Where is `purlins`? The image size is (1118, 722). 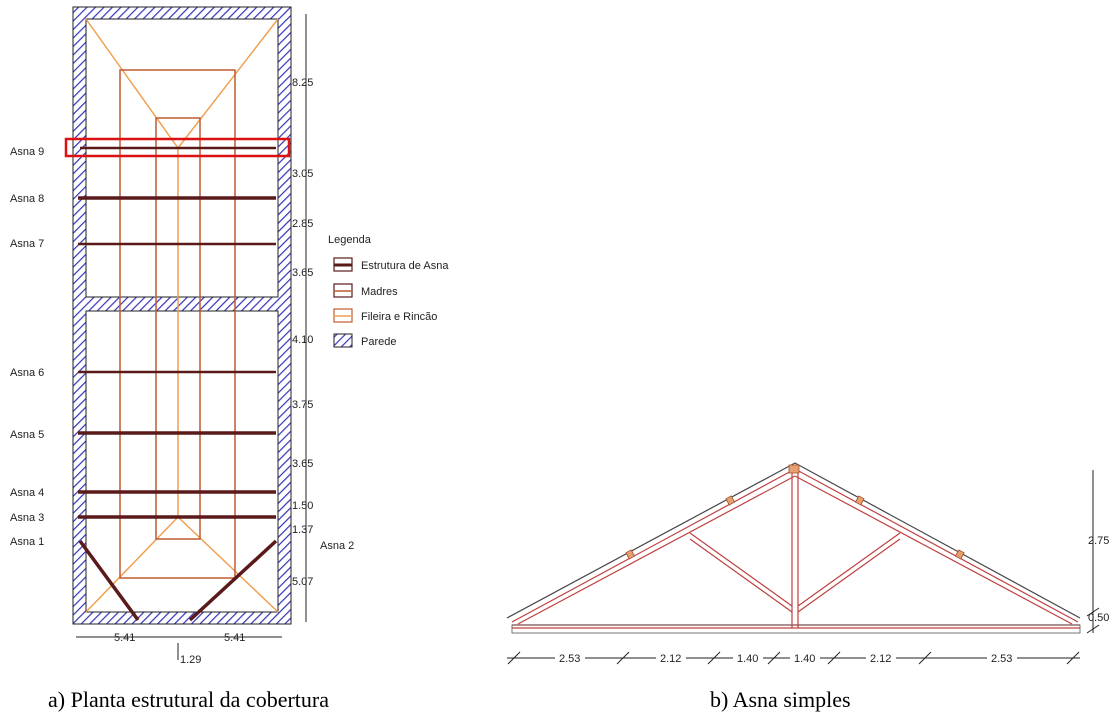 purlins is located at coordinates (177, 324).